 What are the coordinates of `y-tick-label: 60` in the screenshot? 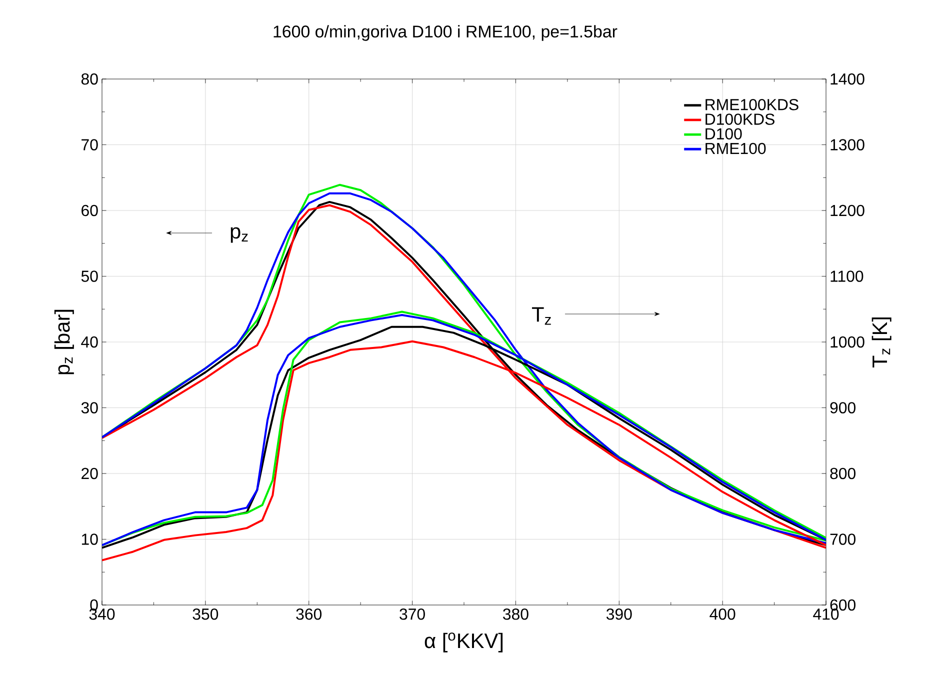 It's located at (90, 210).